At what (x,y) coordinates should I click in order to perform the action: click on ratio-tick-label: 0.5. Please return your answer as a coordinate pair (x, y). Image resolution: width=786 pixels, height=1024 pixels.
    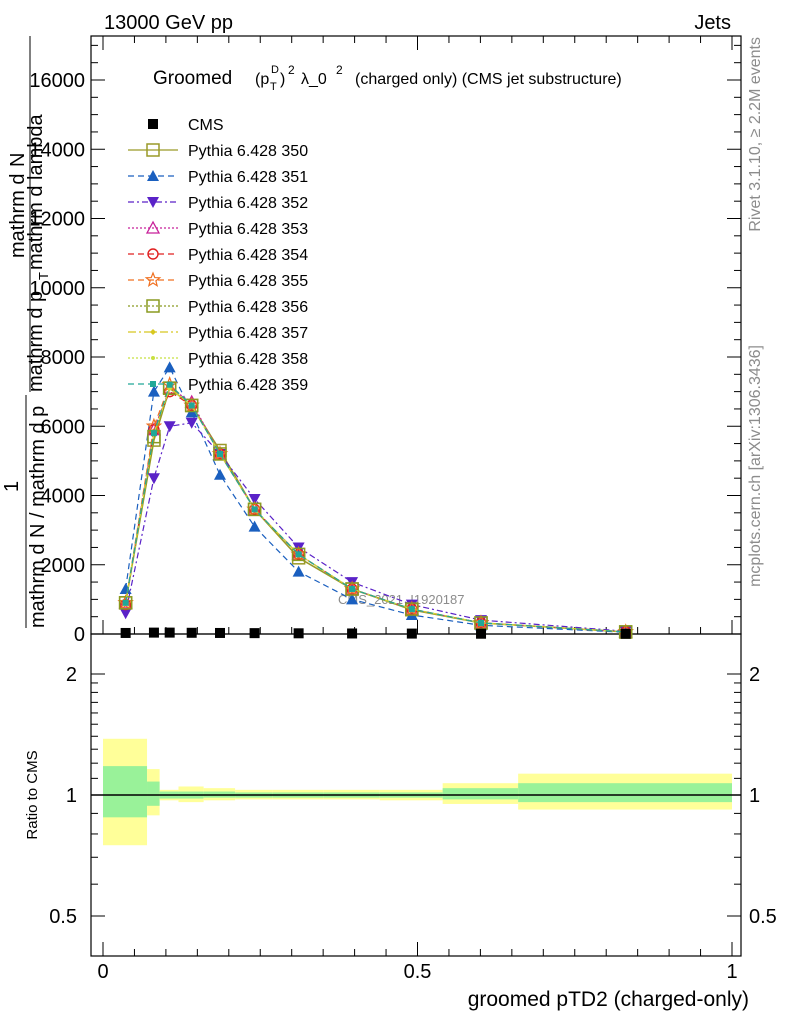
    Looking at the image, I should click on (63, 917).